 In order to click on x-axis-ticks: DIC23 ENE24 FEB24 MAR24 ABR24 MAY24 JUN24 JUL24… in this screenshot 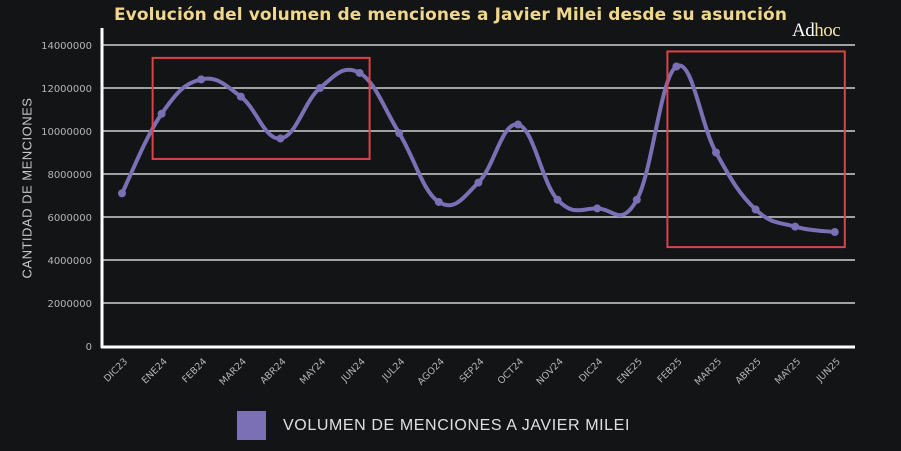, I will do `click(472, 371)`.